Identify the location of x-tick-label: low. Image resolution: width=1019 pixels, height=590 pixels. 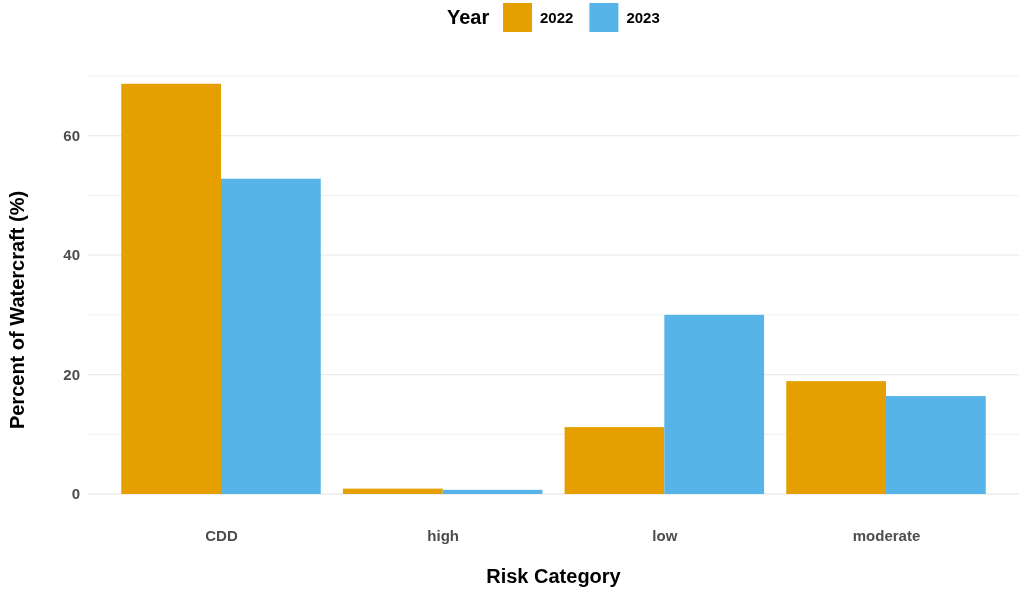
(665, 535).